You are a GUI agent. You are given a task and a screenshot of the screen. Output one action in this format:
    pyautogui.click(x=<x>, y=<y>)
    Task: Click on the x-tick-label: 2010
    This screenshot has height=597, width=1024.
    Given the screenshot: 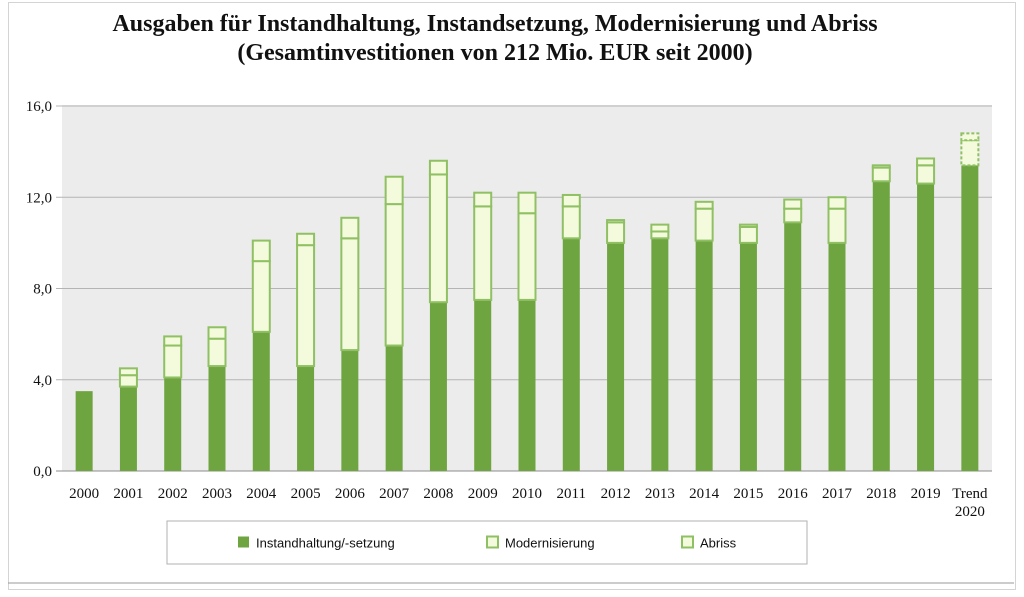 What is the action you would take?
    pyautogui.click(x=527, y=494)
    